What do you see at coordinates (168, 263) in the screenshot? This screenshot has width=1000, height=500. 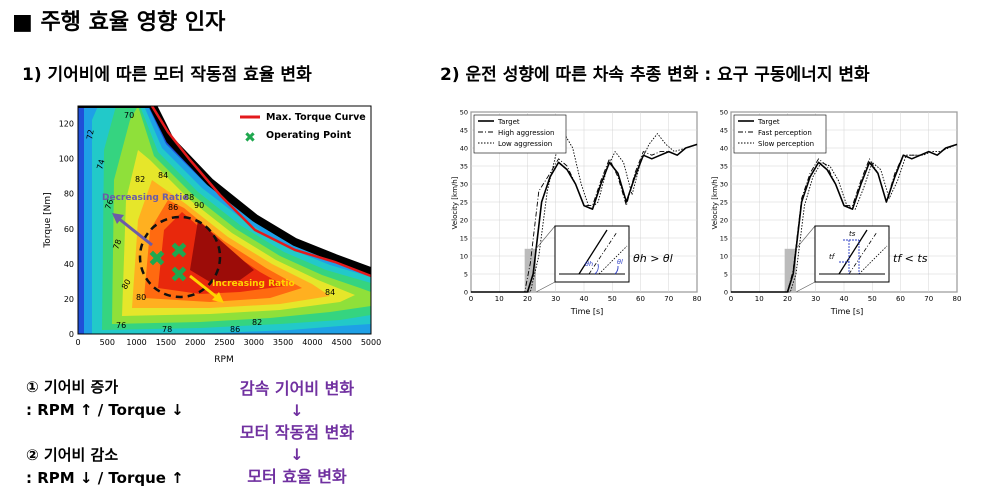 I see `operating-points: ✖ ✖ ✖` at bounding box center [168, 263].